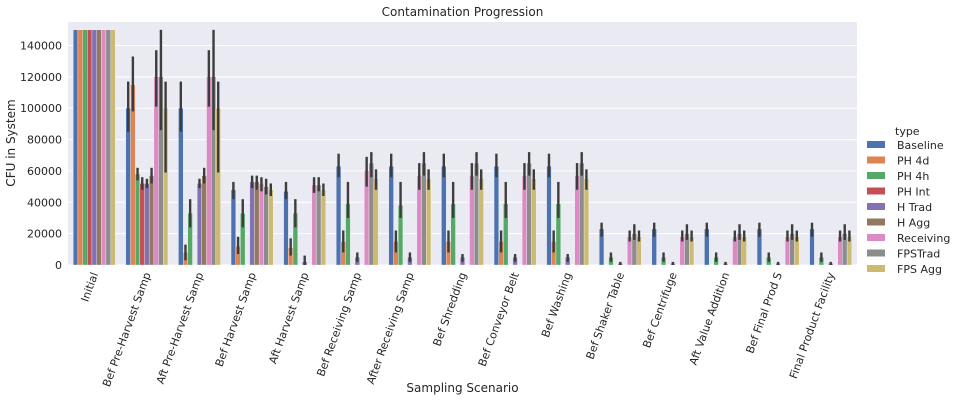 This screenshot has height=405, width=956. What do you see at coordinates (919, 269) in the screenshot?
I see `legend-entry: FPS Agg` at bounding box center [919, 269].